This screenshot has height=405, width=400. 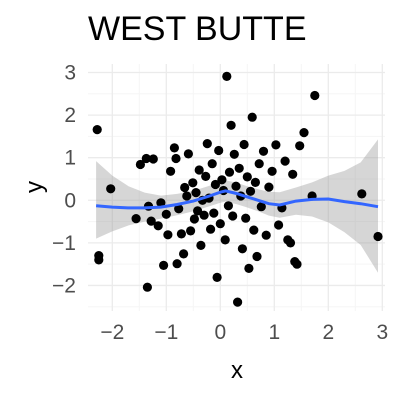 I want to click on x-tick-labels: −2 −1 0 1 2 3, so click(x=244, y=332).